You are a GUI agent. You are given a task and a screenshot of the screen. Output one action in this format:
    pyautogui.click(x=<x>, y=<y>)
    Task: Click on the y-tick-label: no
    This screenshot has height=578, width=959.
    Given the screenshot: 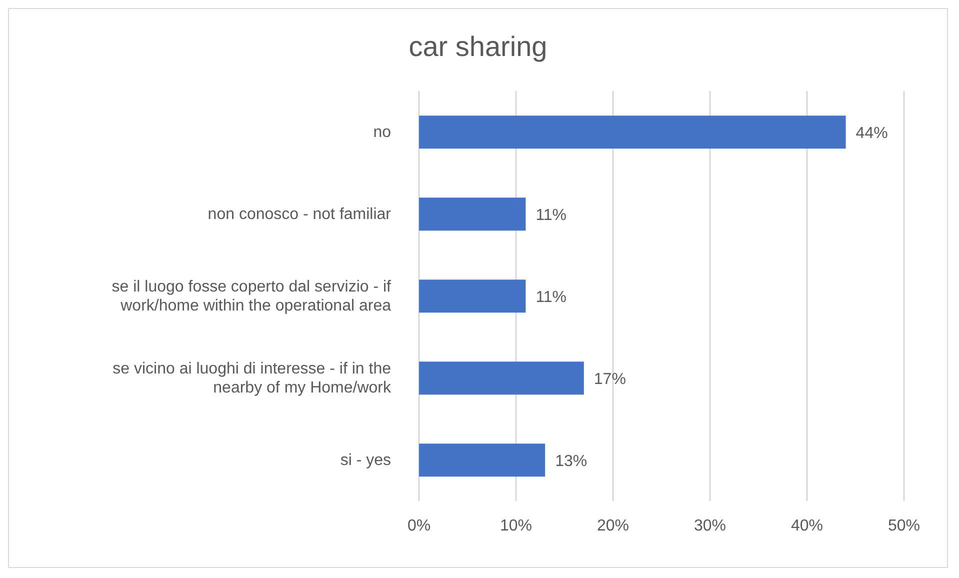 What is the action you would take?
    pyautogui.click(x=382, y=132)
    